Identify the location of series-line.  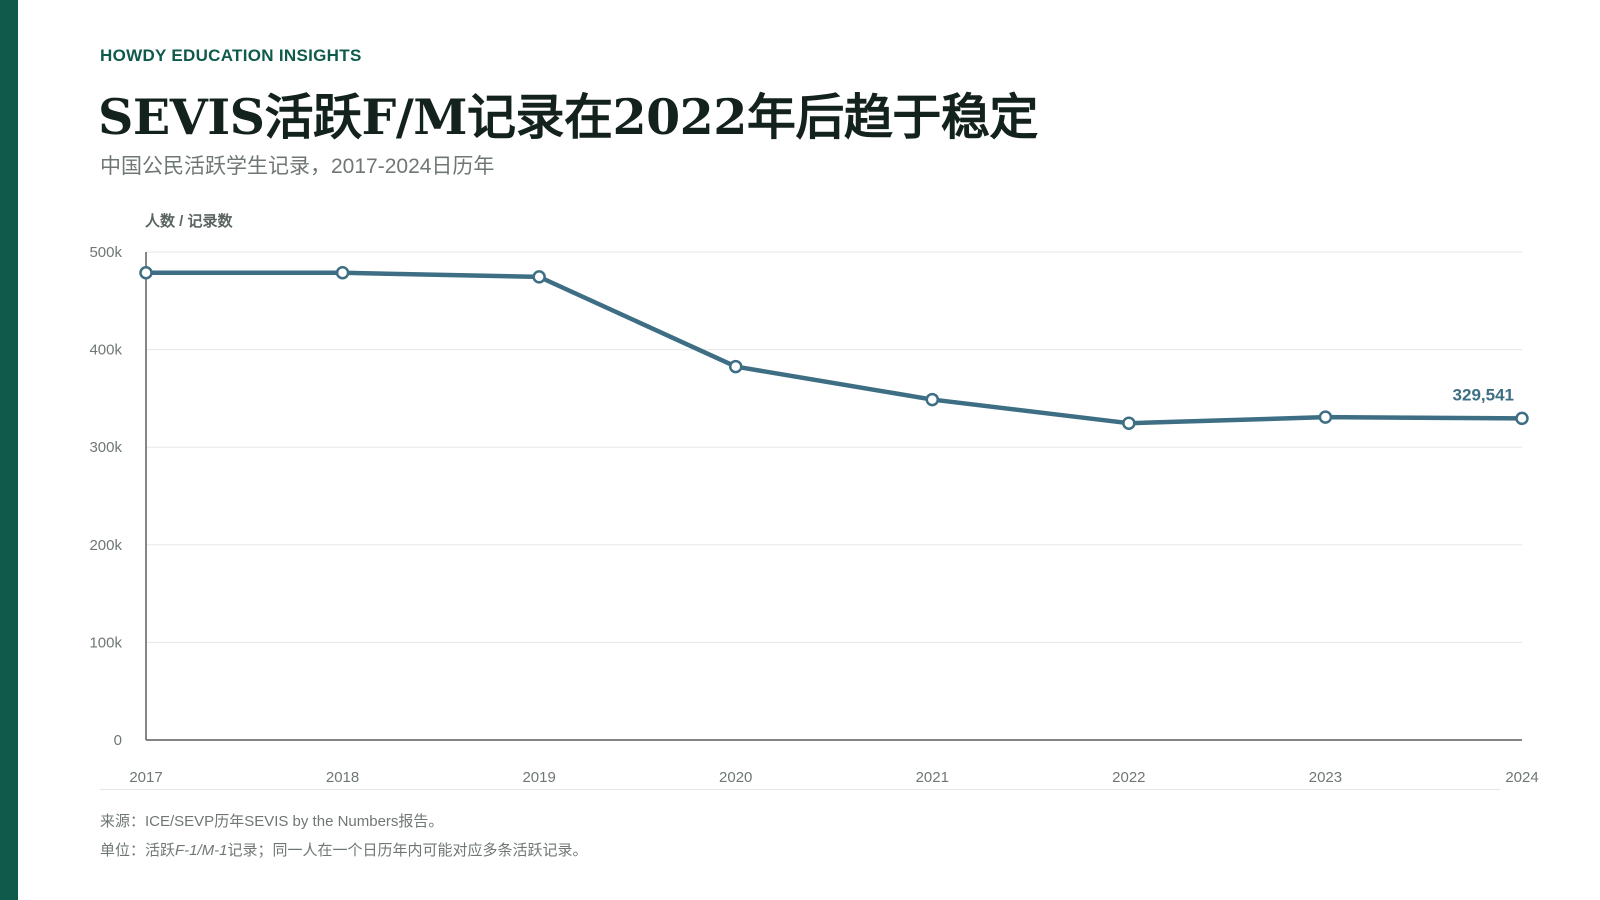
(834, 348).